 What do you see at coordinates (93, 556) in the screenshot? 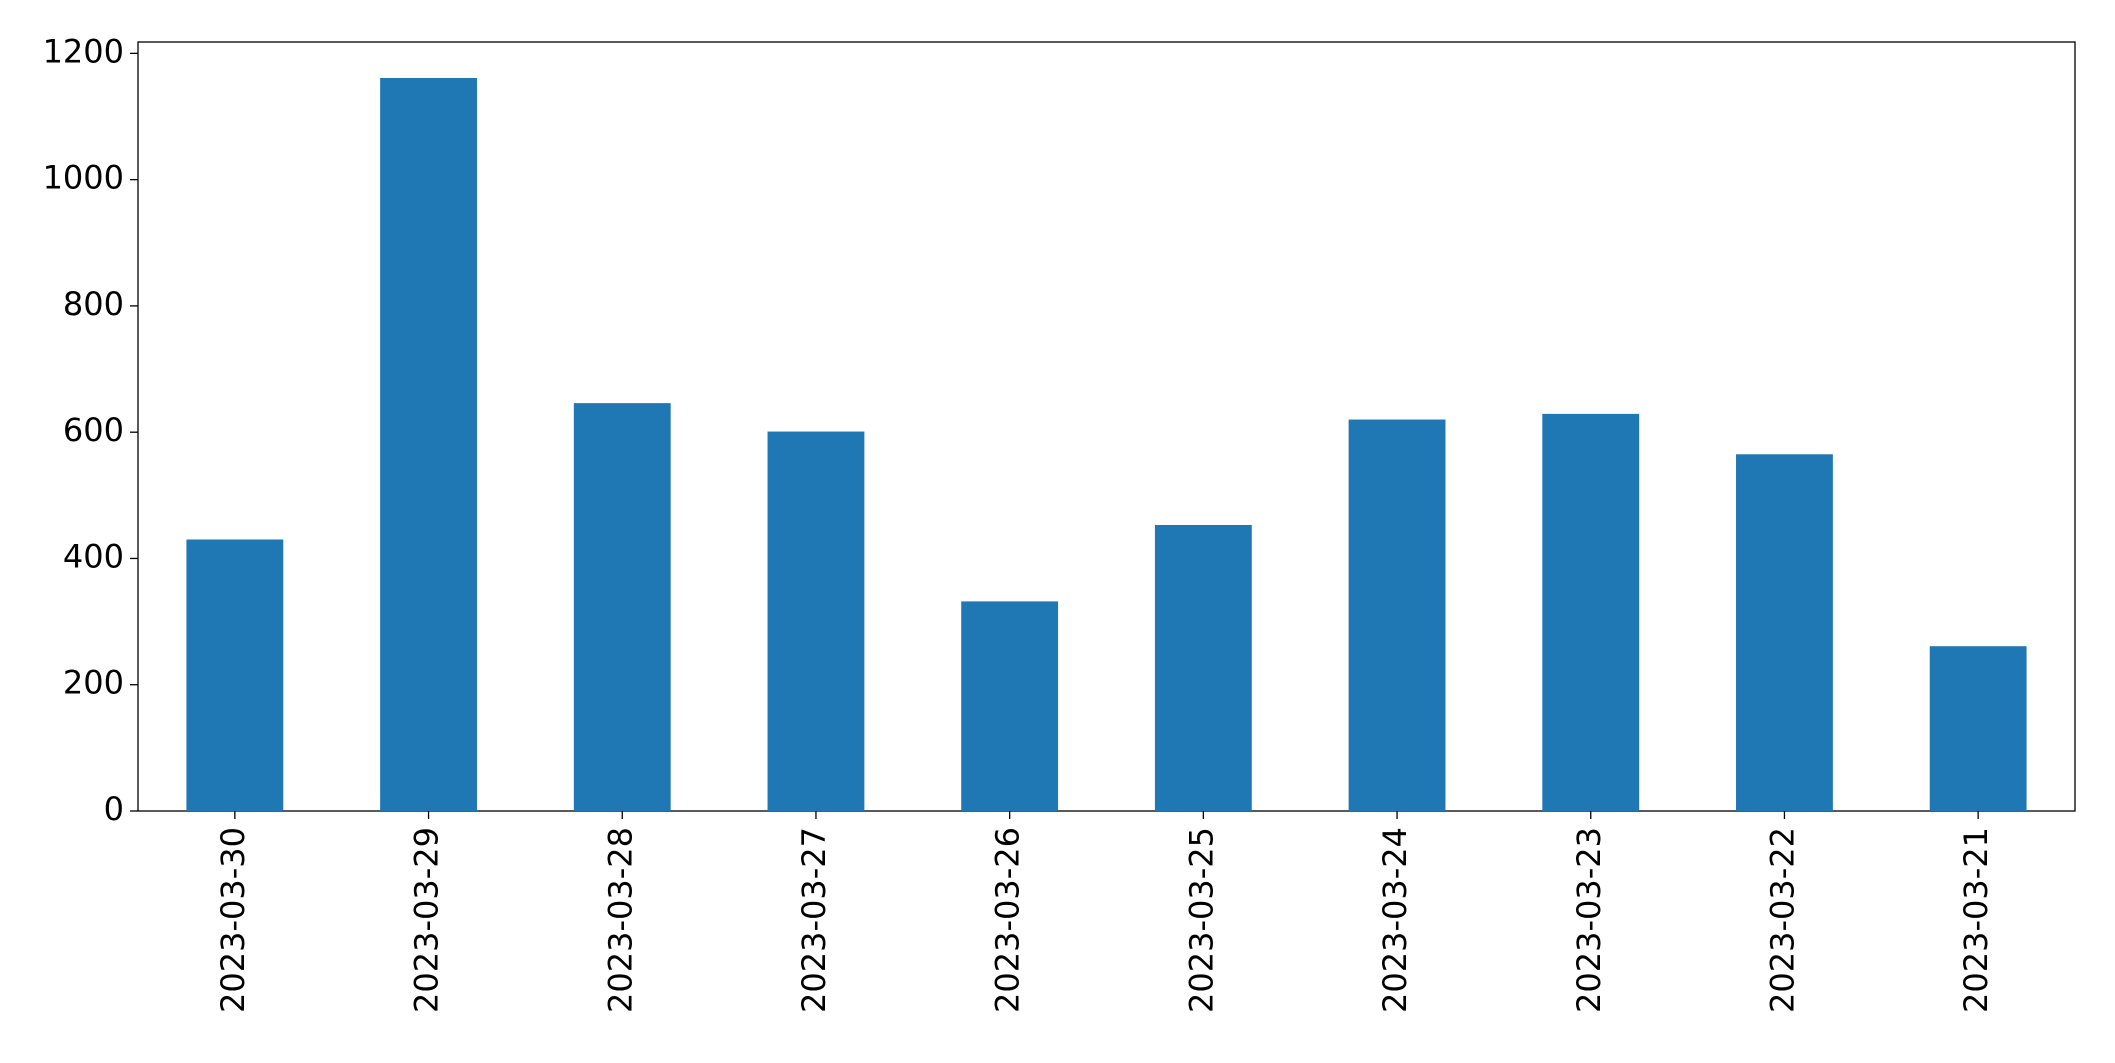
I see `y-tick-label: 400` at bounding box center [93, 556].